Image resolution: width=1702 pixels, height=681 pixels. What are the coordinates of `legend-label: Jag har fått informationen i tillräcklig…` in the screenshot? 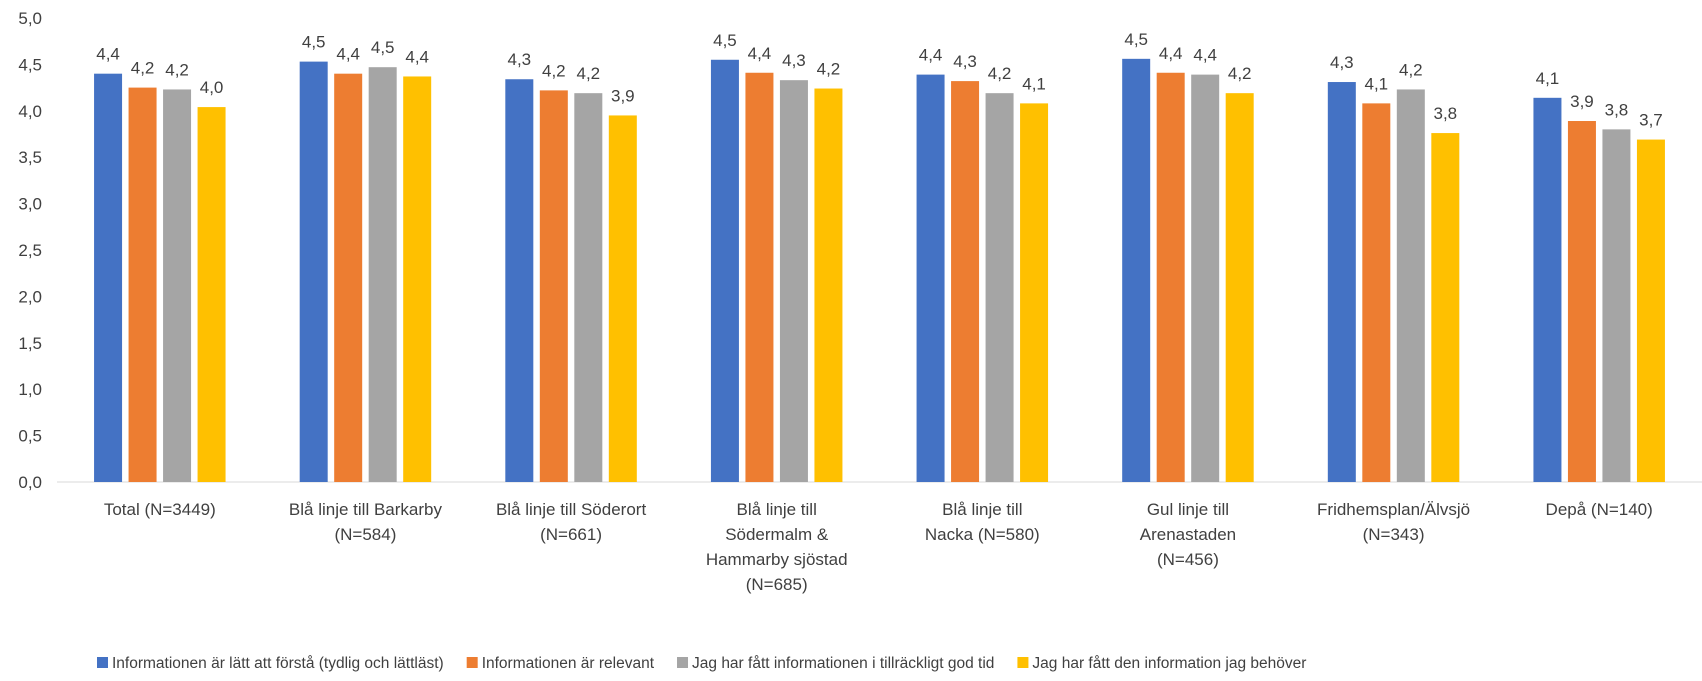 It's located at (843, 663).